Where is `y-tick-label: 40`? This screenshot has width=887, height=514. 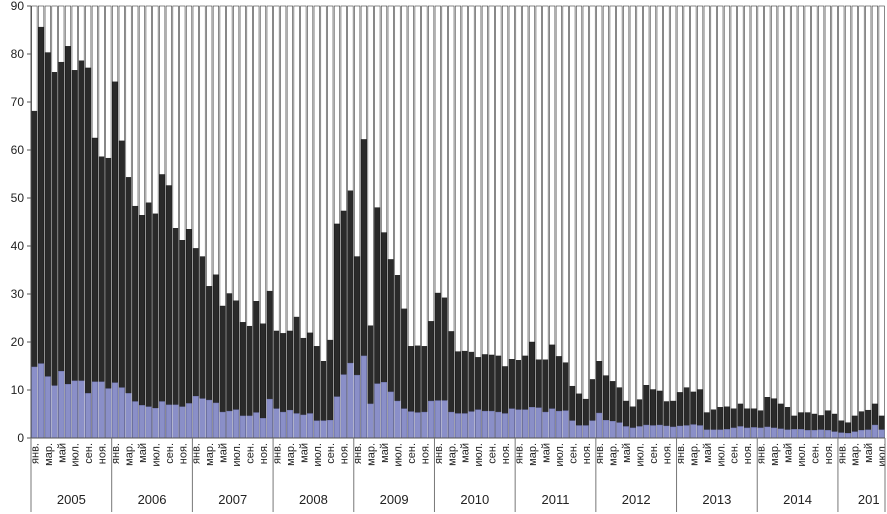
y-tick-label: 40 is located at coordinates (18, 246).